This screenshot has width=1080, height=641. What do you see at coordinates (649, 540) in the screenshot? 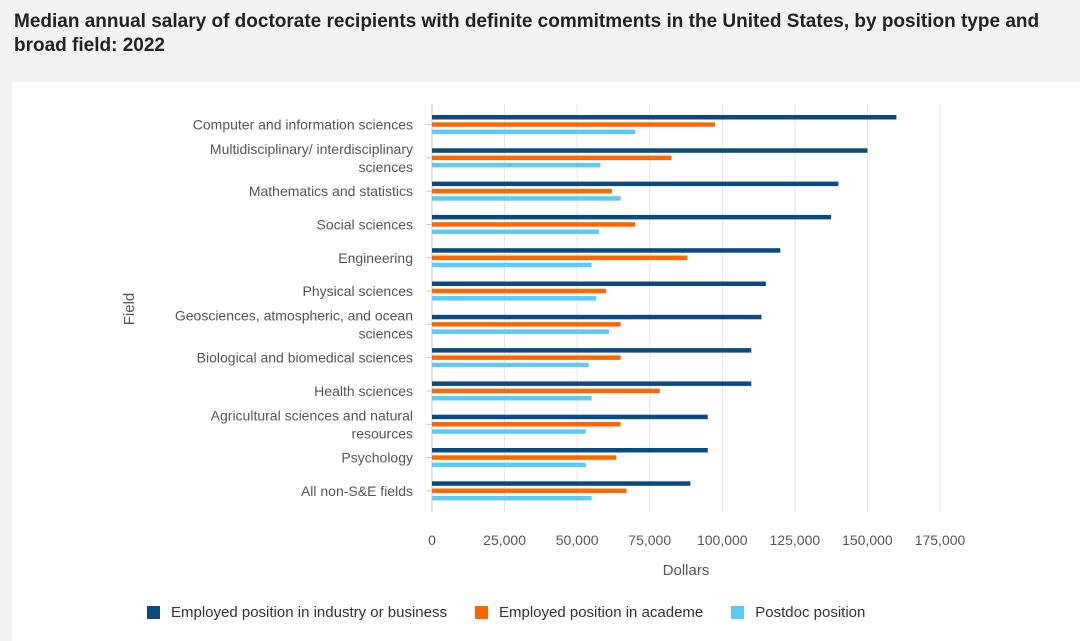
I see `x-tick-label: 75,000` at bounding box center [649, 540].